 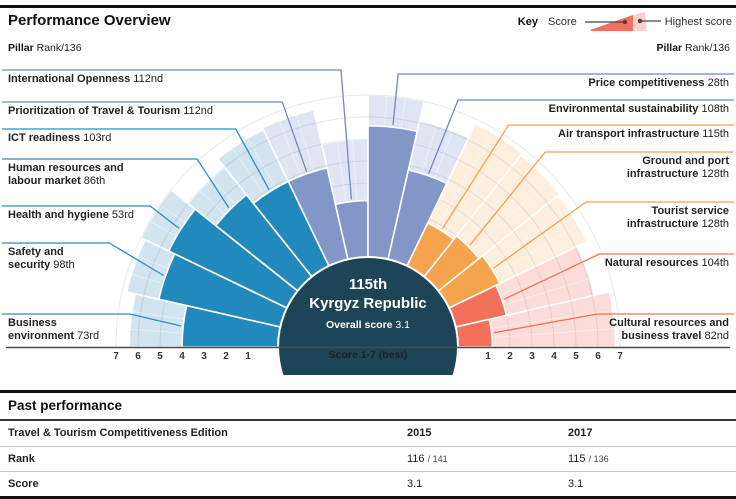 What do you see at coordinates (677, 167) in the screenshot?
I see `pillar-label: Ground and port infrastructure 128th` at bounding box center [677, 167].